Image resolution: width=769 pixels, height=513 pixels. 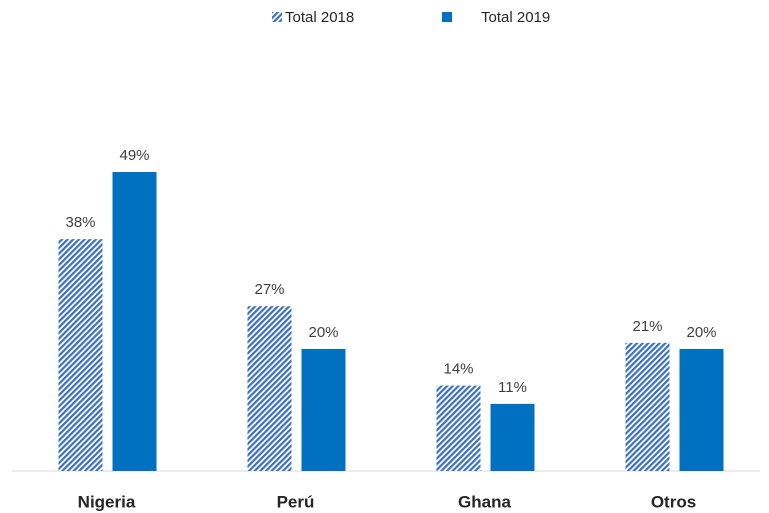 What do you see at coordinates (484, 501) in the screenshot?
I see `x-tick-label: Ghana` at bounding box center [484, 501].